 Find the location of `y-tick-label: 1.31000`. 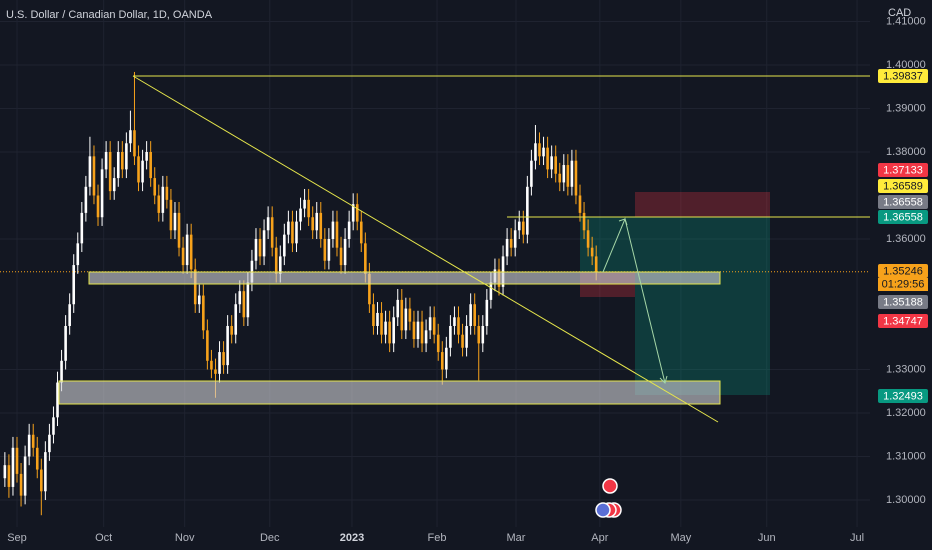

y-tick-label: 1.31000 is located at coordinates (906, 456).